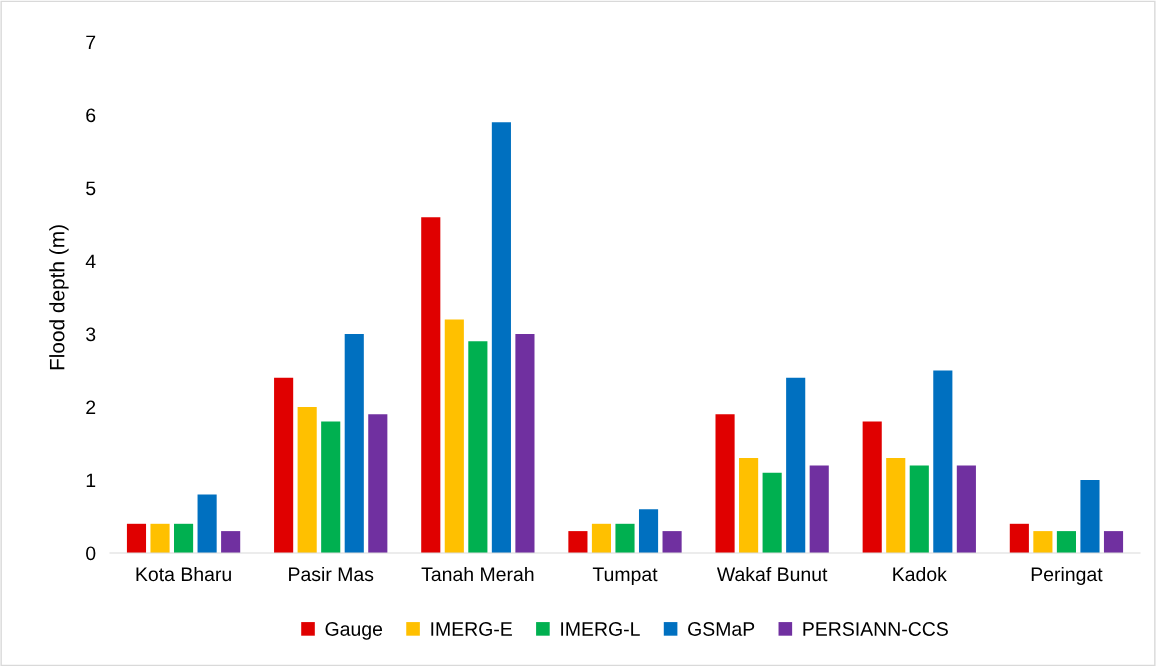 This screenshot has height=666, width=1156. Describe the element at coordinates (91, 42) in the screenshot. I see `y-tick-label: 7` at that location.